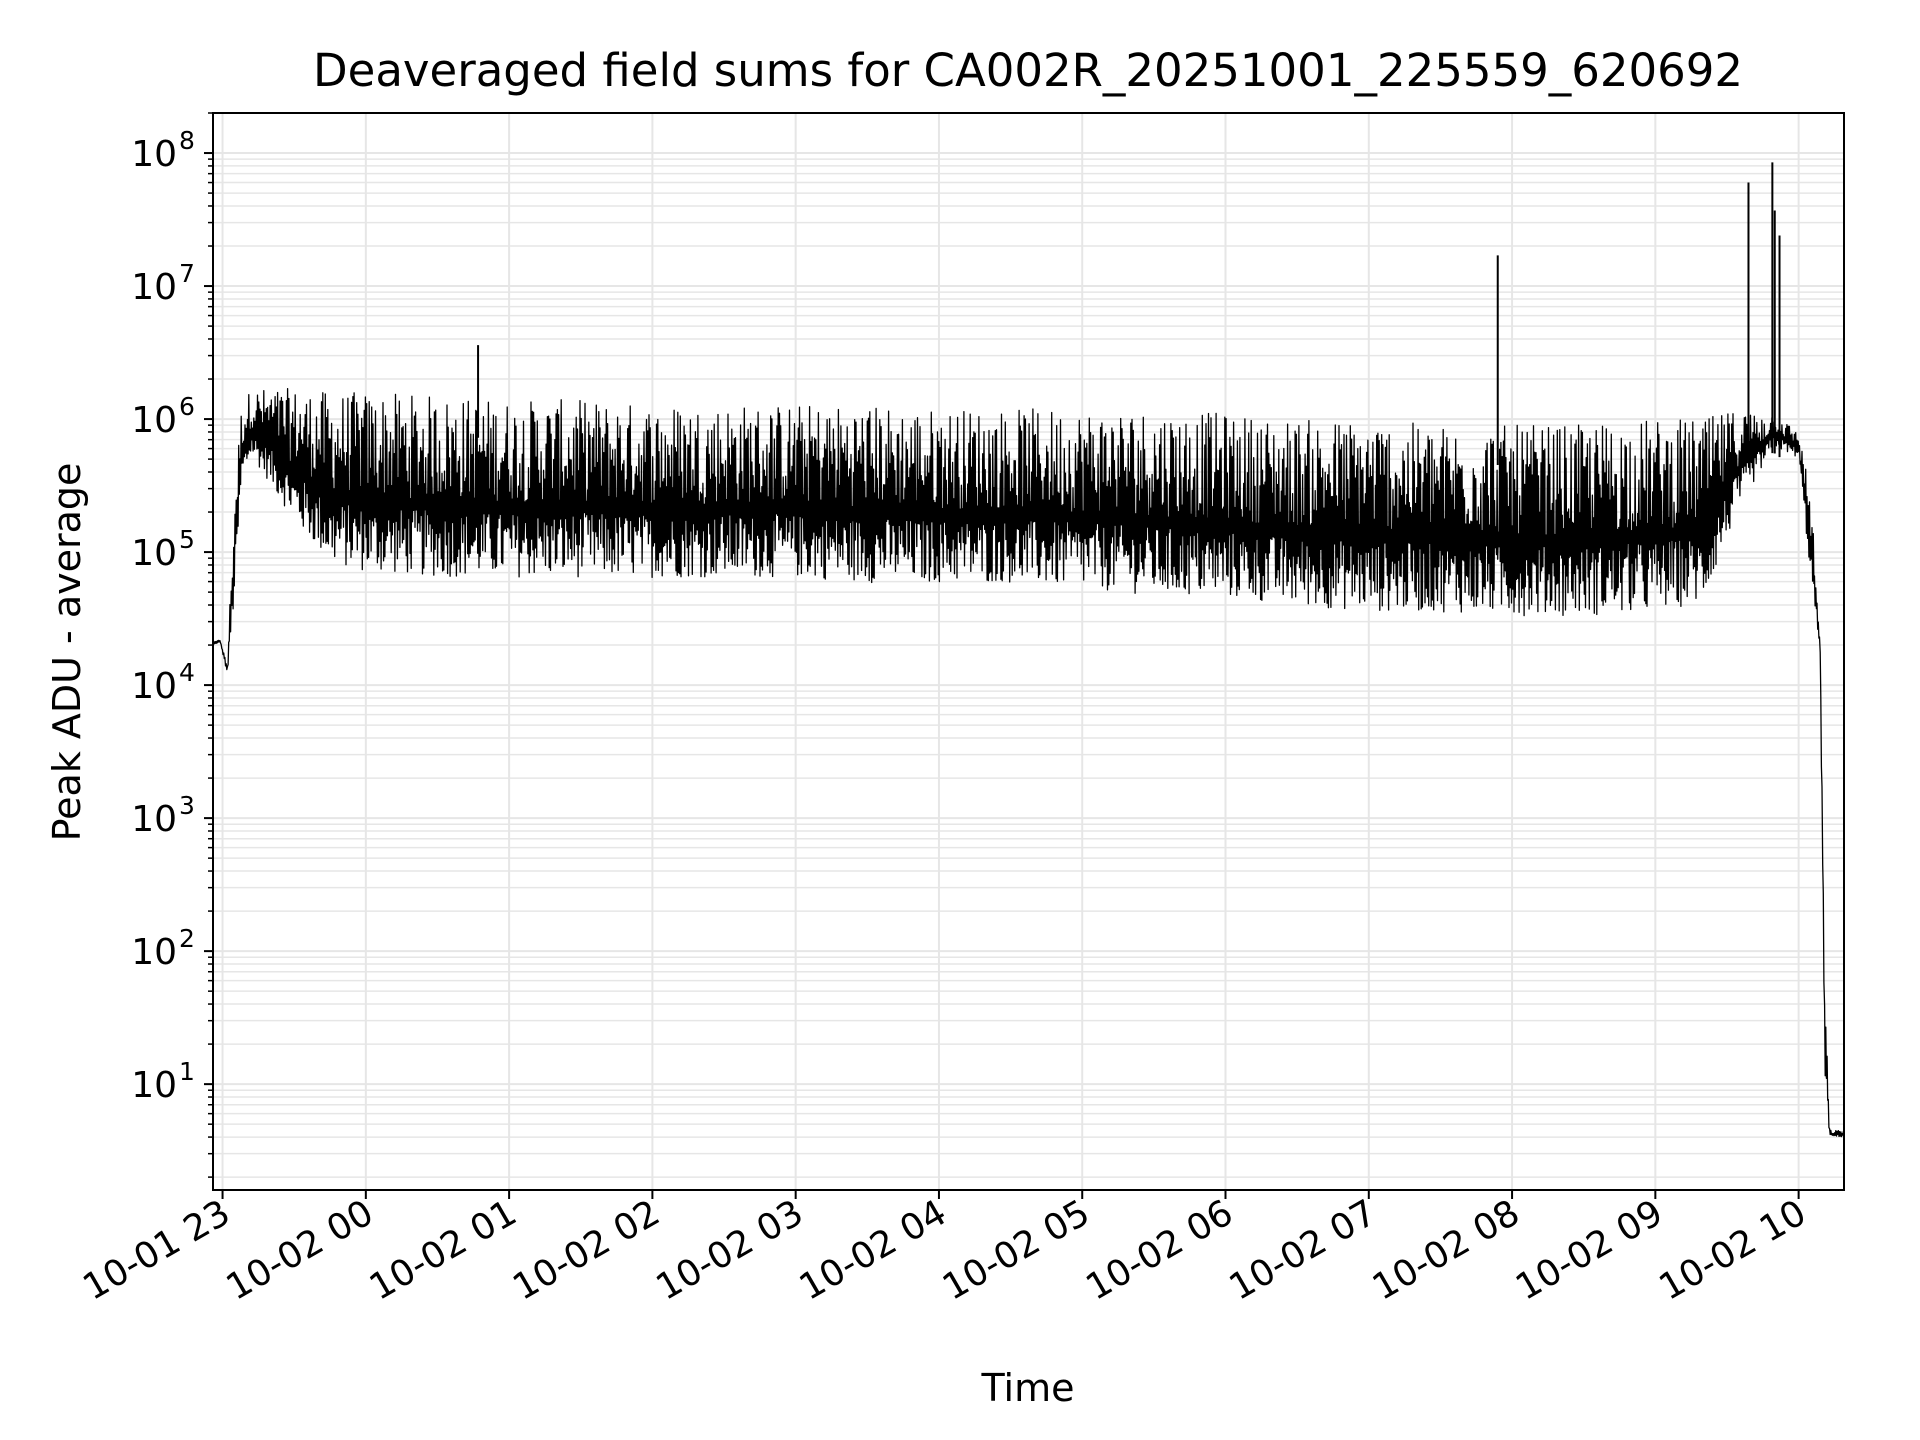  Describe the element at coordinates (1446, 1250) in the screenshot. I see `x-tick-label: 10-02 08` at that location.